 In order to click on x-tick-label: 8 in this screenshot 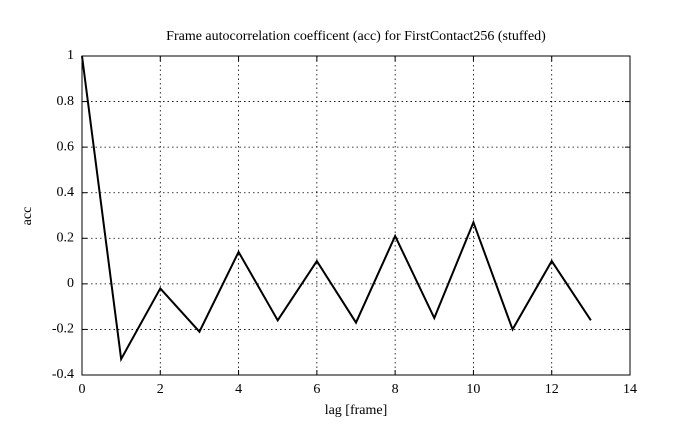, I will do `click(395, 389)`.